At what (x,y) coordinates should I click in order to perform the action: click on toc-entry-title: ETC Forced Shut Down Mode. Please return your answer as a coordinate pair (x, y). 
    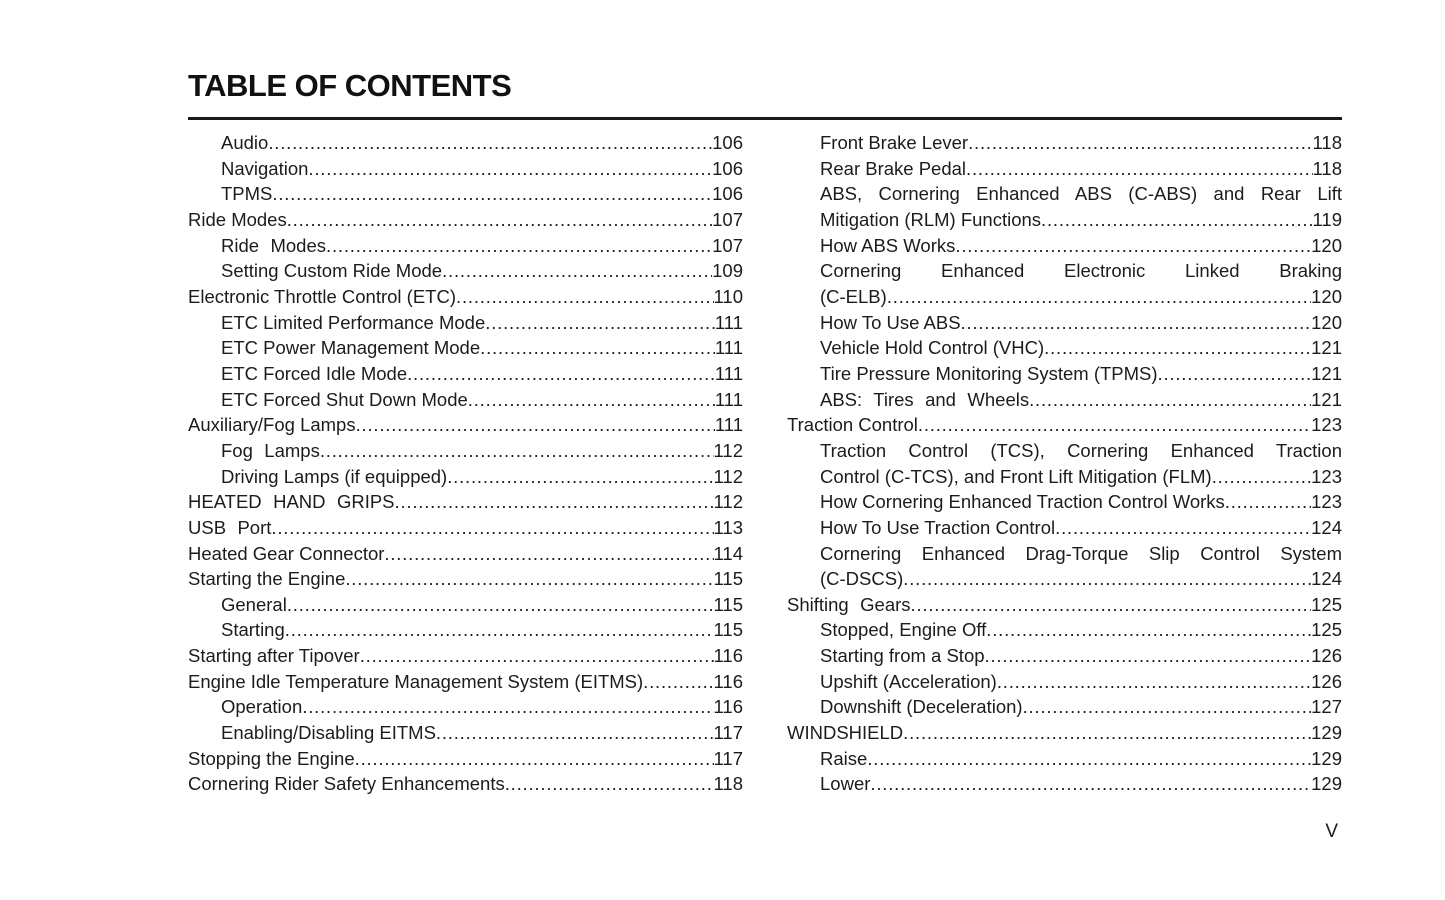
    Looking at the image, I should click on (344, 399).